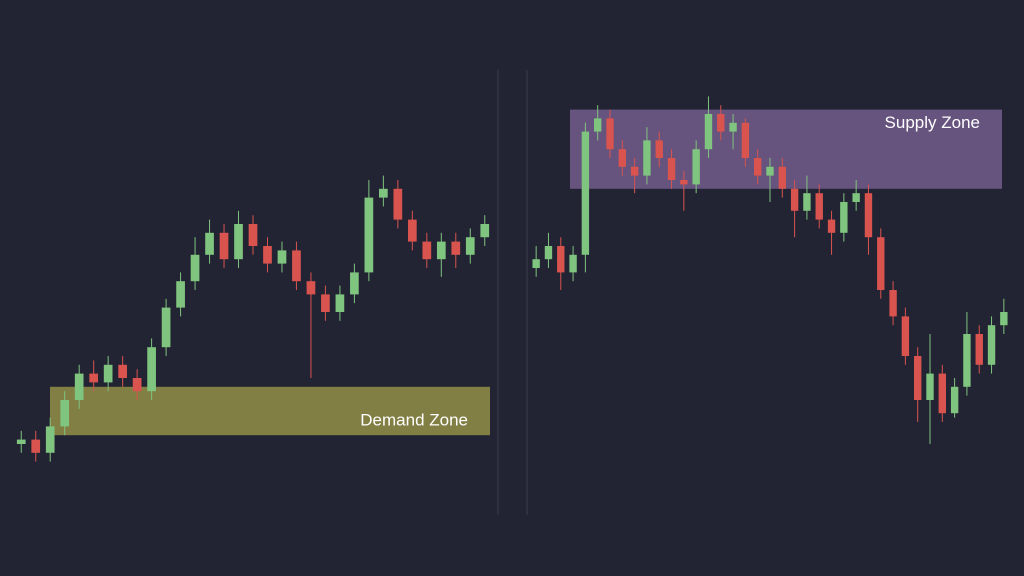 Image resolution: width=1024 pixels, height=576 pixels. I want to click on zone, so click(270, 411).